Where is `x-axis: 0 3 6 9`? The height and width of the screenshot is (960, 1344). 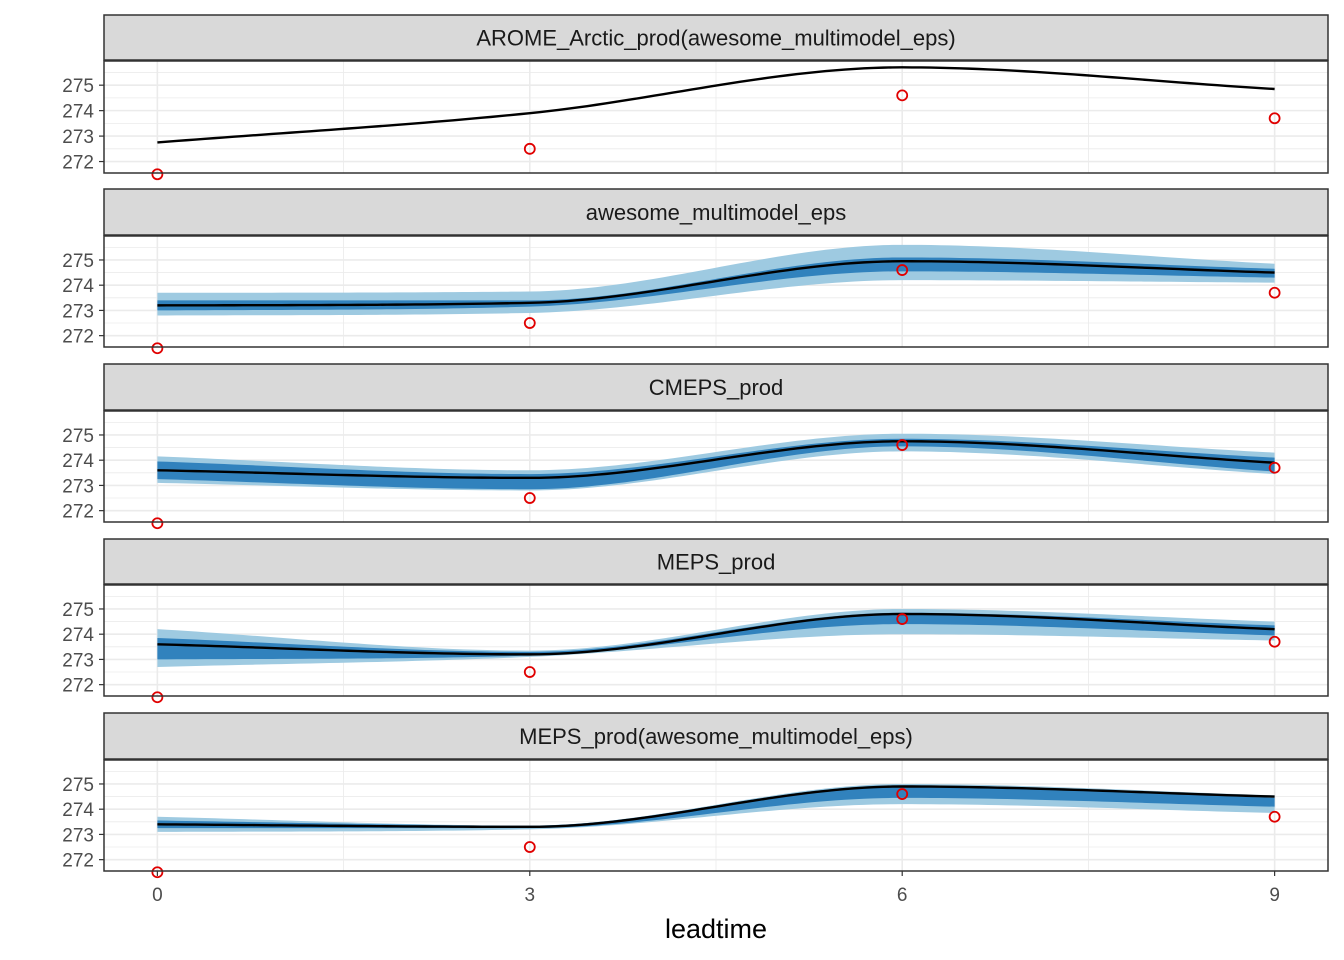 x-axis: 0 3 6 9 is located at coordinates (716, 888).